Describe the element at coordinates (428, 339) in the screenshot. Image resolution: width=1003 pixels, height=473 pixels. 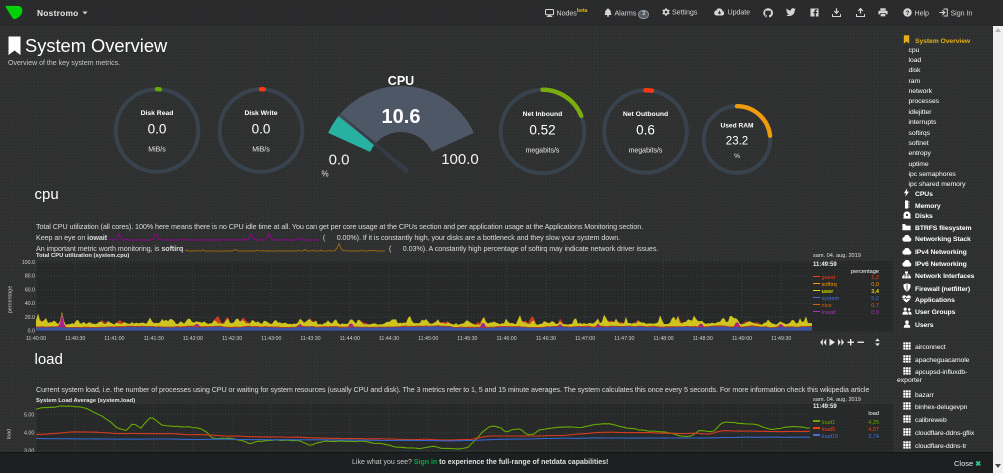
I see `svg-text: 11:45:00` at that location.